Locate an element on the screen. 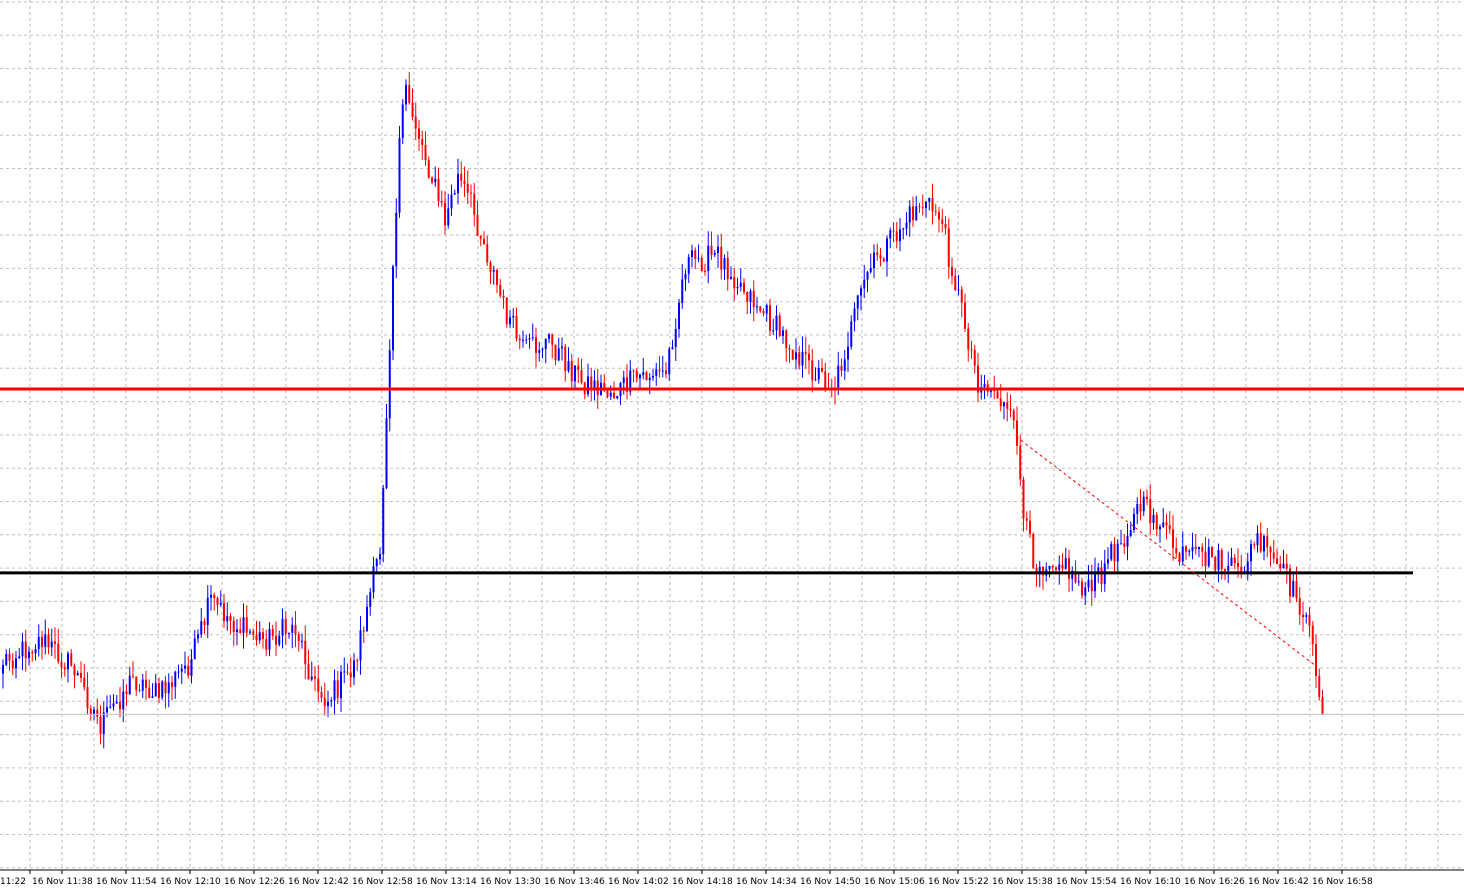  time-label: 16 Nov 11:38 is located at coordinates (62, 882).